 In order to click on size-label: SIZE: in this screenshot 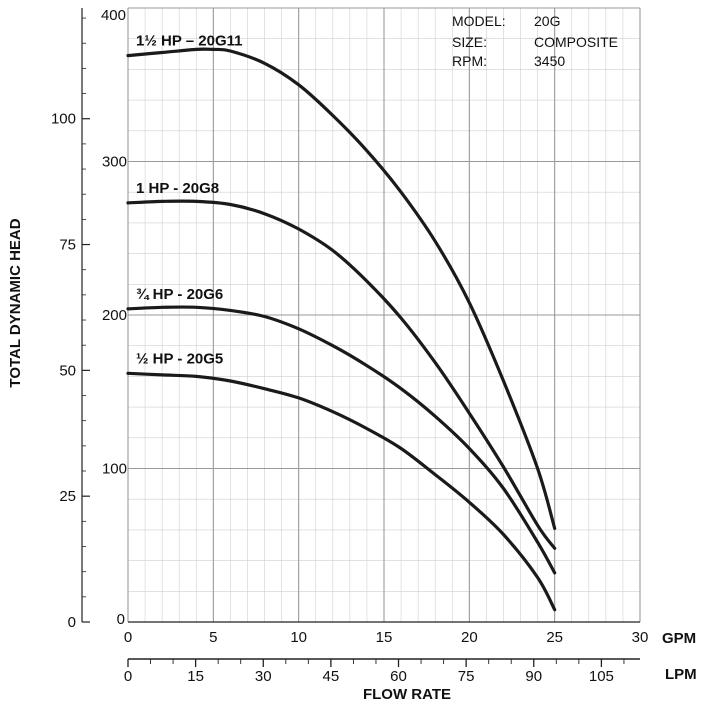, I will do `click(469, 42)`.